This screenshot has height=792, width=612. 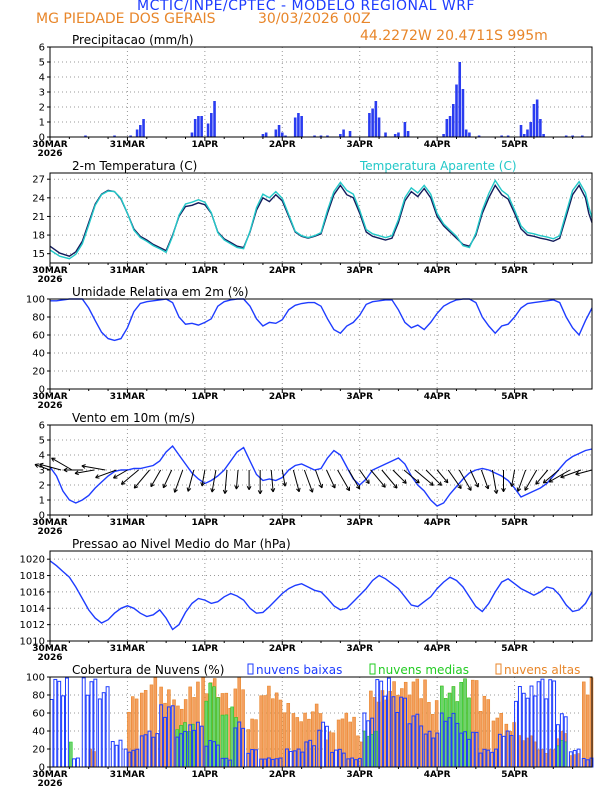 I want to click on pressure-ytick-label: 1016, so click(x=32, y=592).